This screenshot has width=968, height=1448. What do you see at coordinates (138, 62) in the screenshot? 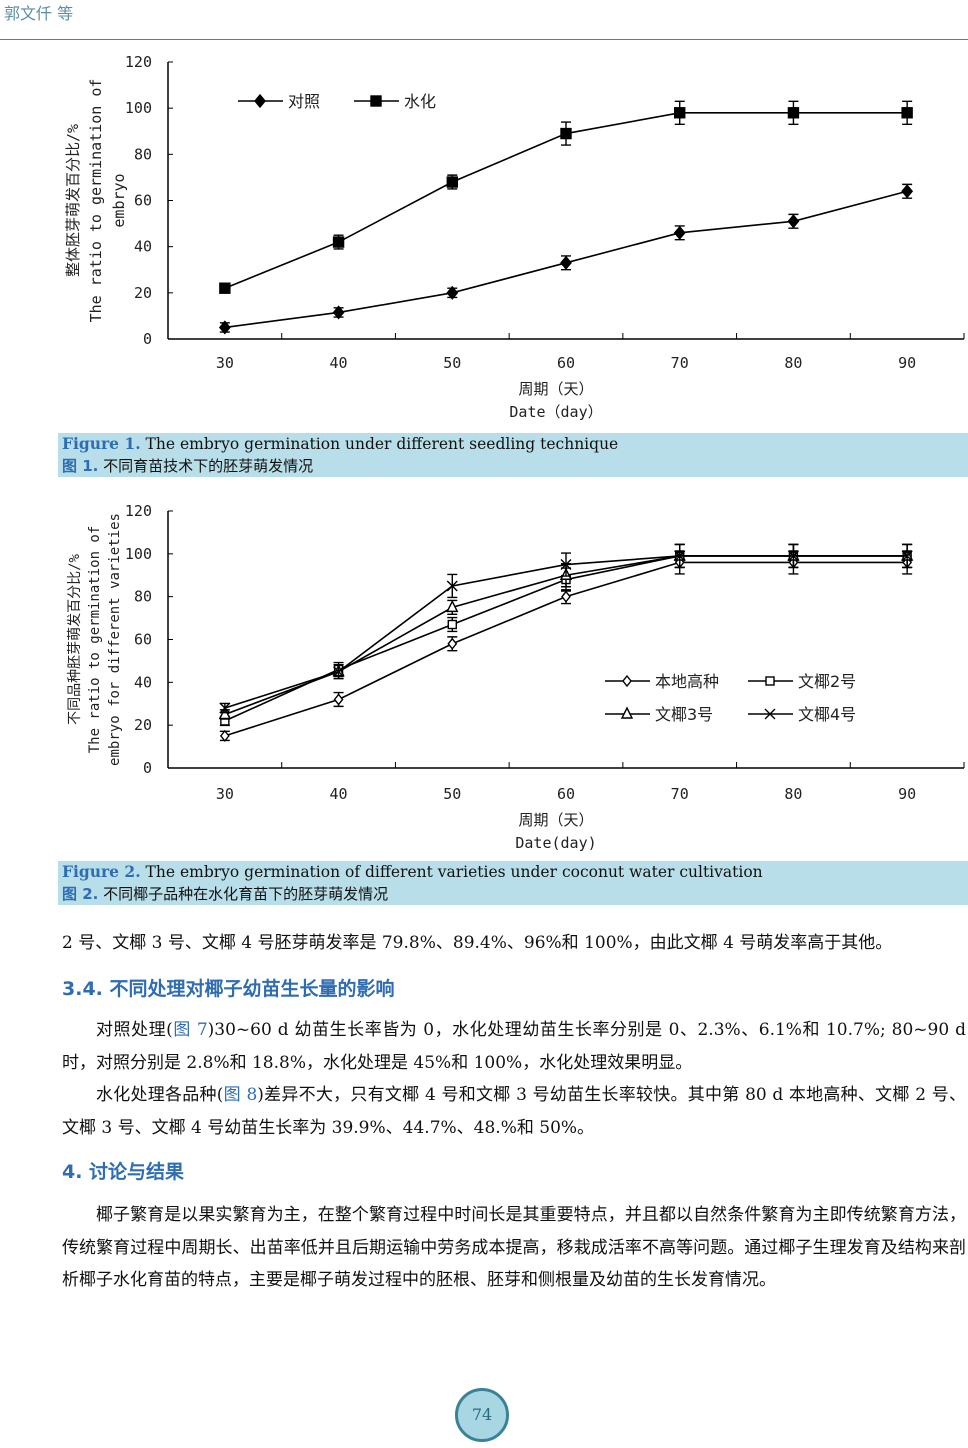
I see `y-tick-label: 120` at bounding box center [138, 62].